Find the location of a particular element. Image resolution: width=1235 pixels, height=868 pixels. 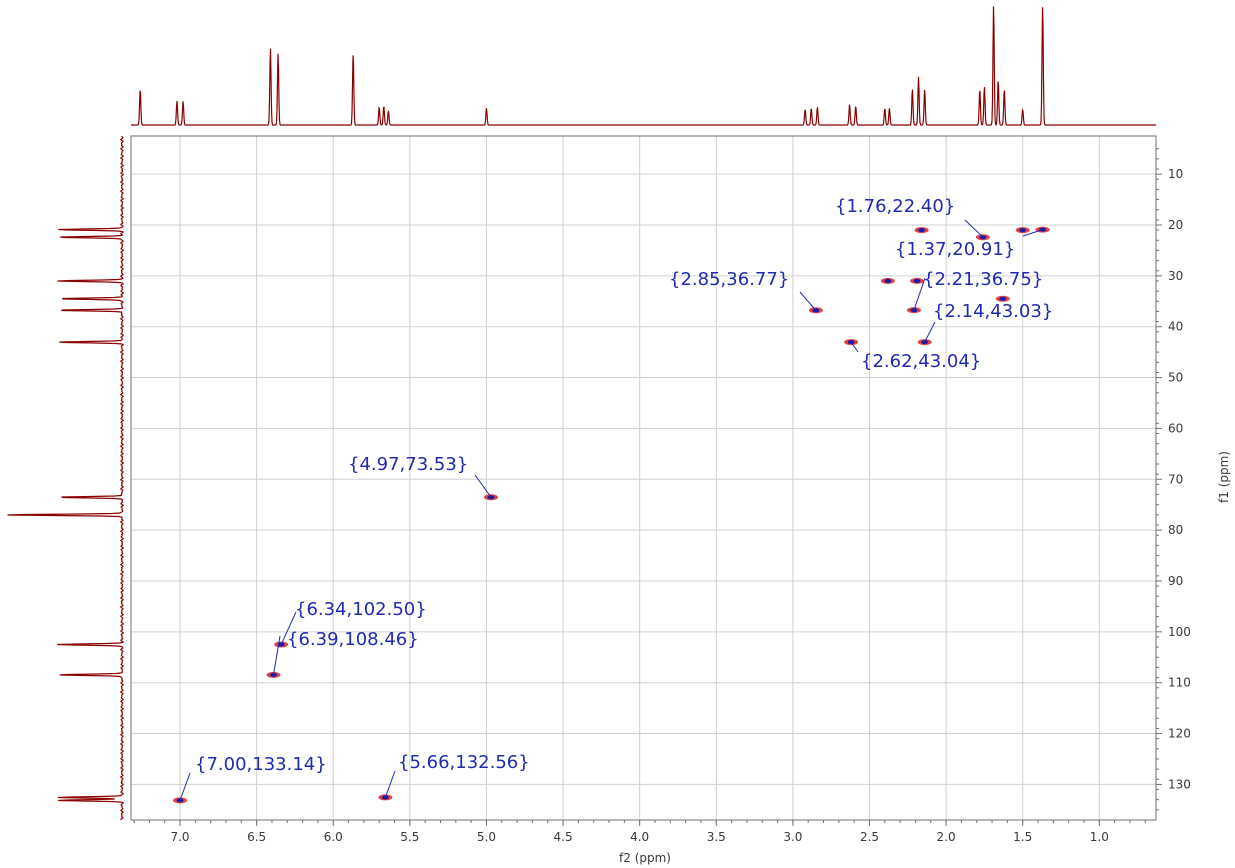

x-tick-label: 6.5 is located at coordinates (256, 837).